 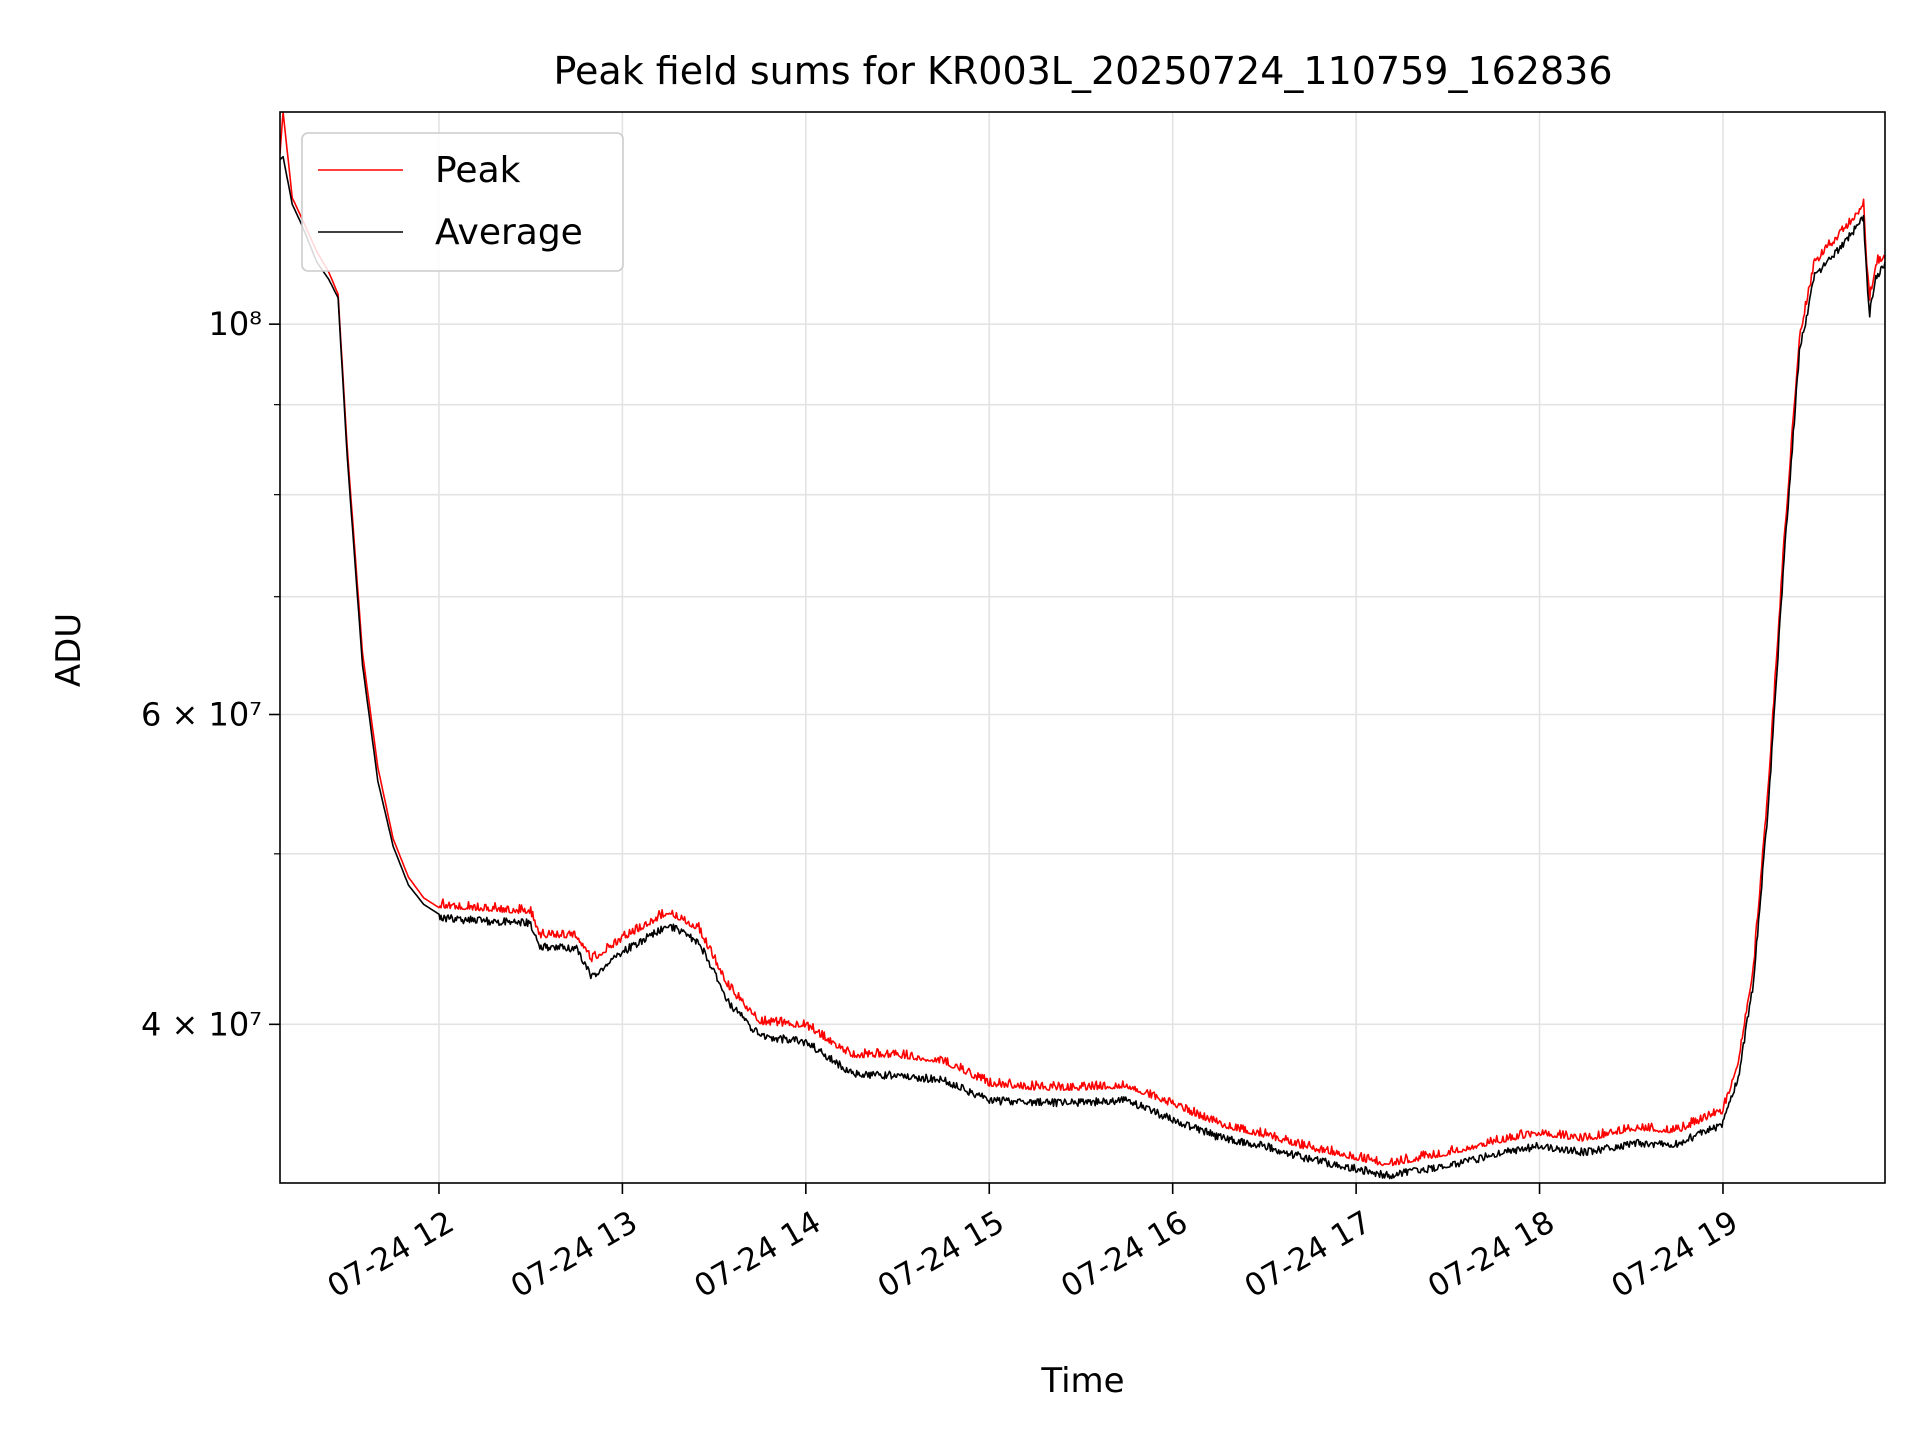 What do you see at coordinates (1082, 1381) in the screenshot?
I see `x-axis-label: Time` at bounding box center [1082, 1381].